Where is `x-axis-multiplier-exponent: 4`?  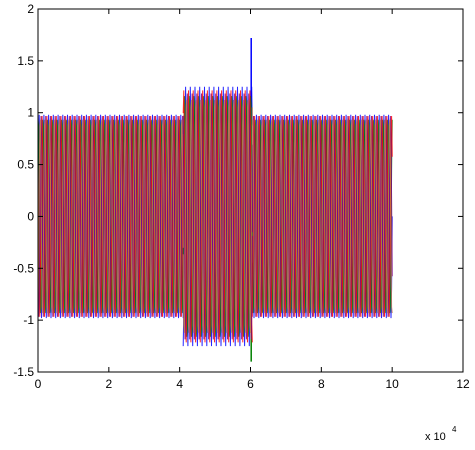 x-axis-multiplier-exponent: 4 is located at coordinates (454, 429).